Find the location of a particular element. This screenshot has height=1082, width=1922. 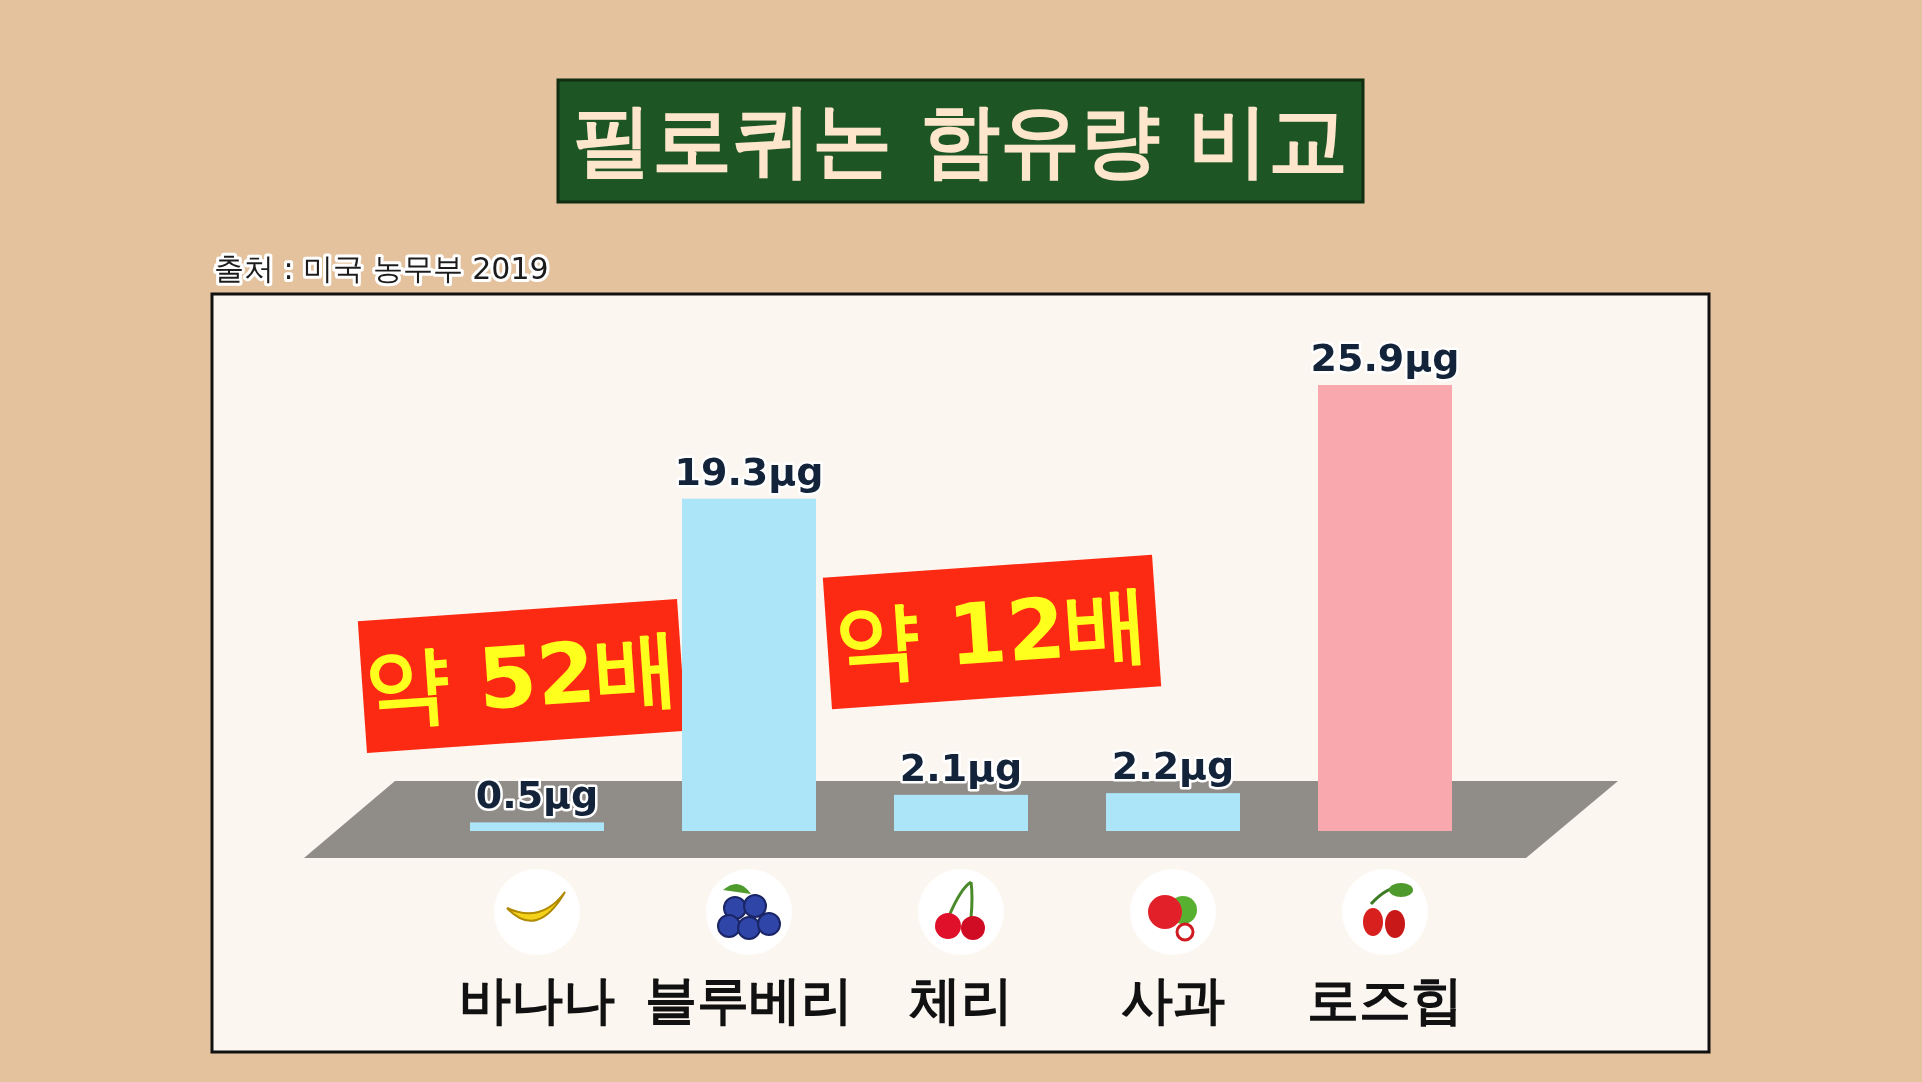

data-label: 2.1μg is located at coordinates (961, 767).